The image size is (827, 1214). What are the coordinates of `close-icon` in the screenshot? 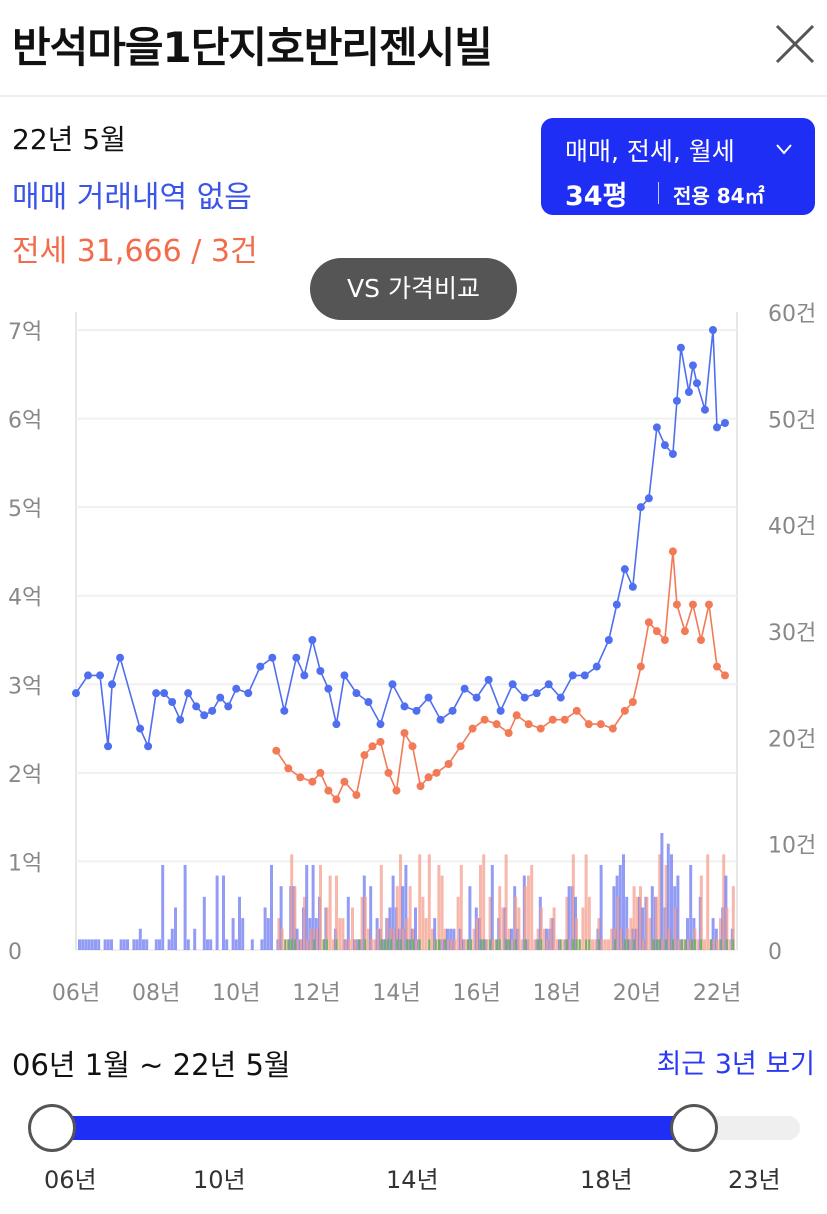 It's located at (795, 44).